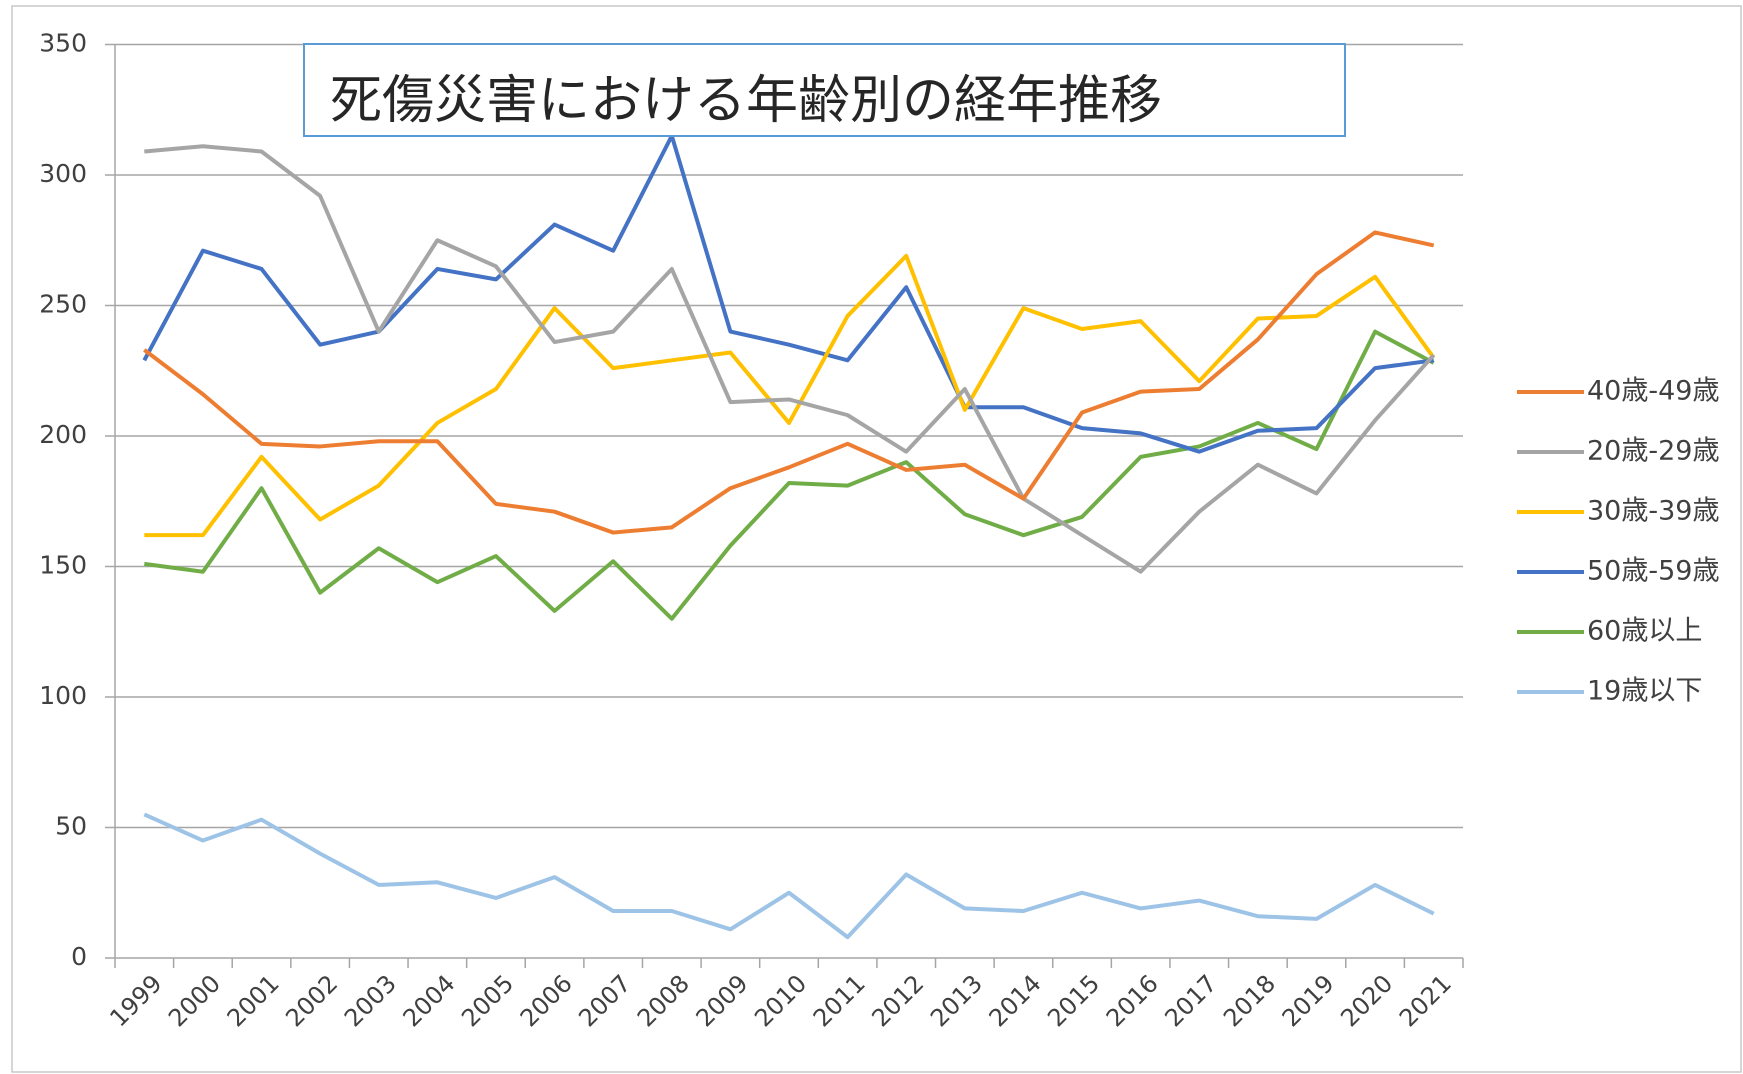  What do you see at coordinates (63, 43) in the screenshot?
I see `y-tick-label: 350` at bounding box center [63, 43].